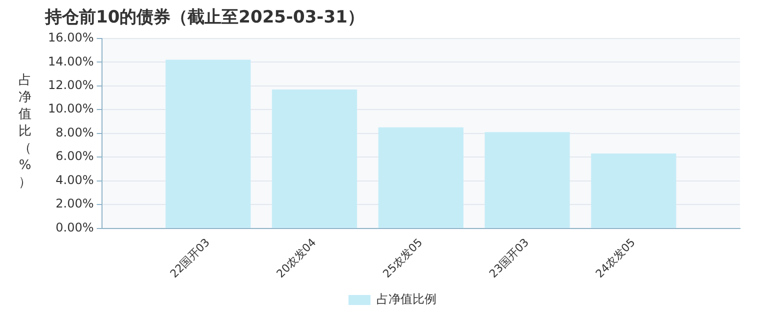  Describe the element at coordinates (71, 61) in the screenshot. I see `y-tick-label: 14.00%` at that location.